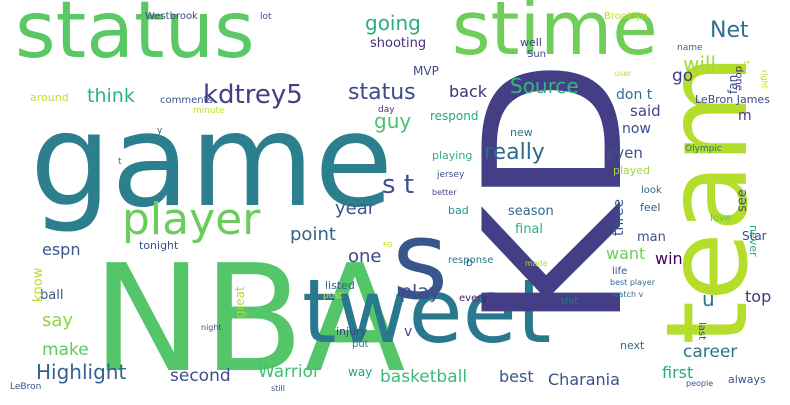  What do you see at coordinates (732, 99) in the screenshot?
I see `word-lebron-james: LeBron James` at bounding box center [732, 99].